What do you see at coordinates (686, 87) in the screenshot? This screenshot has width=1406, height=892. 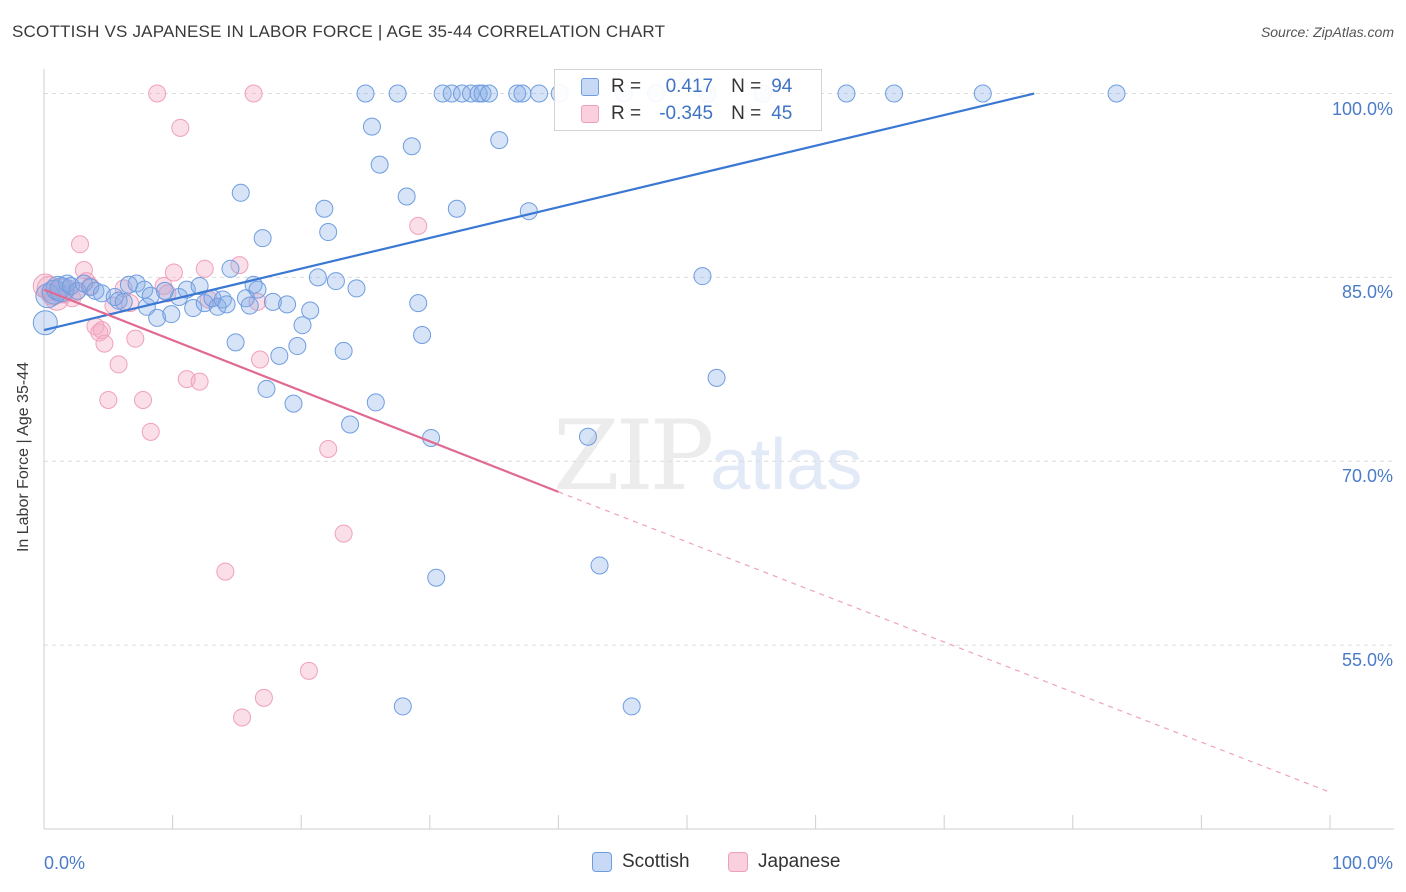 I see `legend-row-scottish: R = 0.417 N = 94` at bounding box center [686, 87].